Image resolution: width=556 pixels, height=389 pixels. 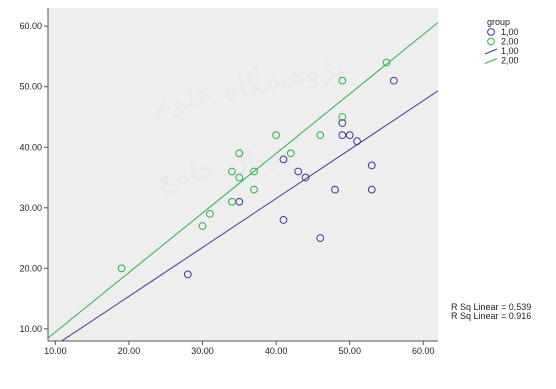 What do you see at coordinates (129, 351) in the screenshot?
I see `x-tick-label: 20.00` at bounding box center [129, 351].